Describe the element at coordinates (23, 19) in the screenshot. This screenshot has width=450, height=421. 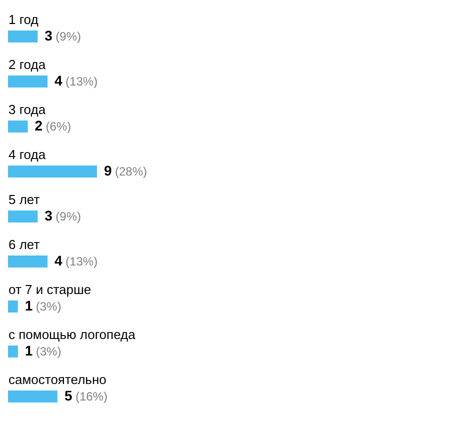
I see `y-tick-label: 1 год` at that location.